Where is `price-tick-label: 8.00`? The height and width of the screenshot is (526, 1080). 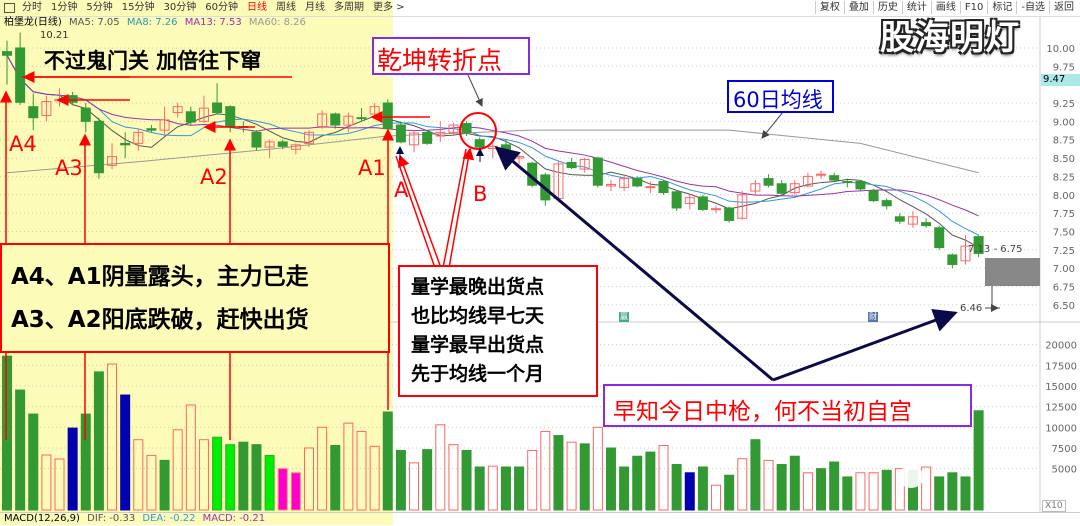 price-tick-label: 8.00 is located at coordinates (1064, 196).